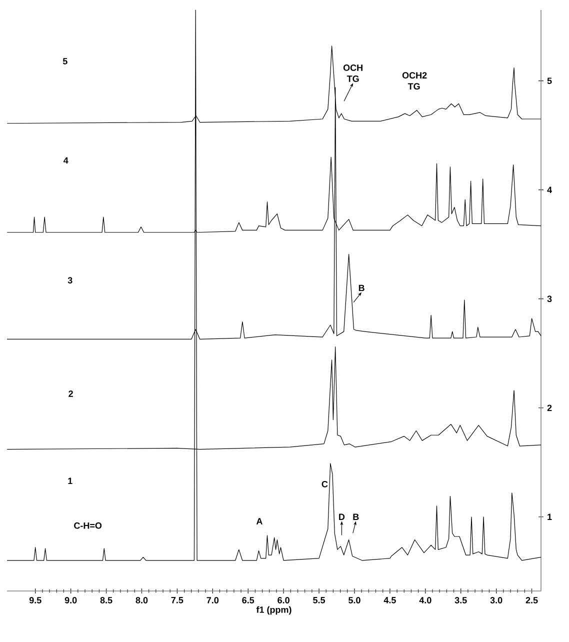 This screenshot has width=569, height=642. Describe the element at coordinates (88, 525) in the screenshot. I see `annotation: C-H=O` at that location.